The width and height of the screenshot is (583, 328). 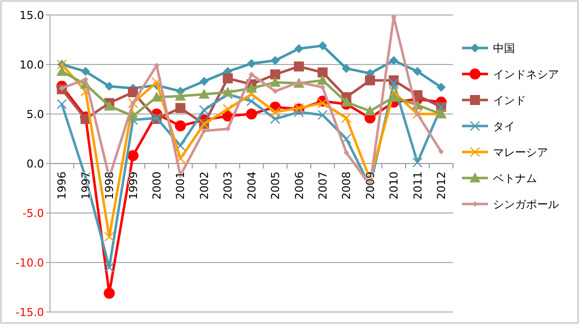 What do you see at coordinates (85, 186) in the screenshot?
I see `x-tick-label: 1997` at bounding box center [85, 186].